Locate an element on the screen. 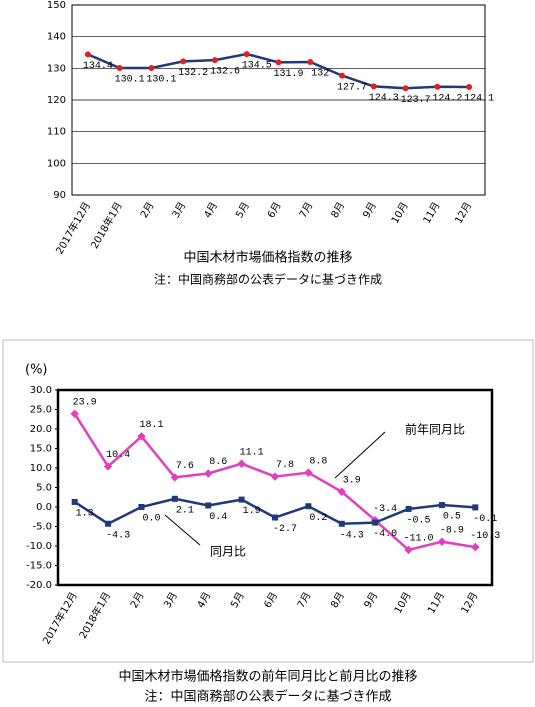 The width and height of the screenshot is (535, 707). data-label: 131.9 is located at coordinates (288, 74).